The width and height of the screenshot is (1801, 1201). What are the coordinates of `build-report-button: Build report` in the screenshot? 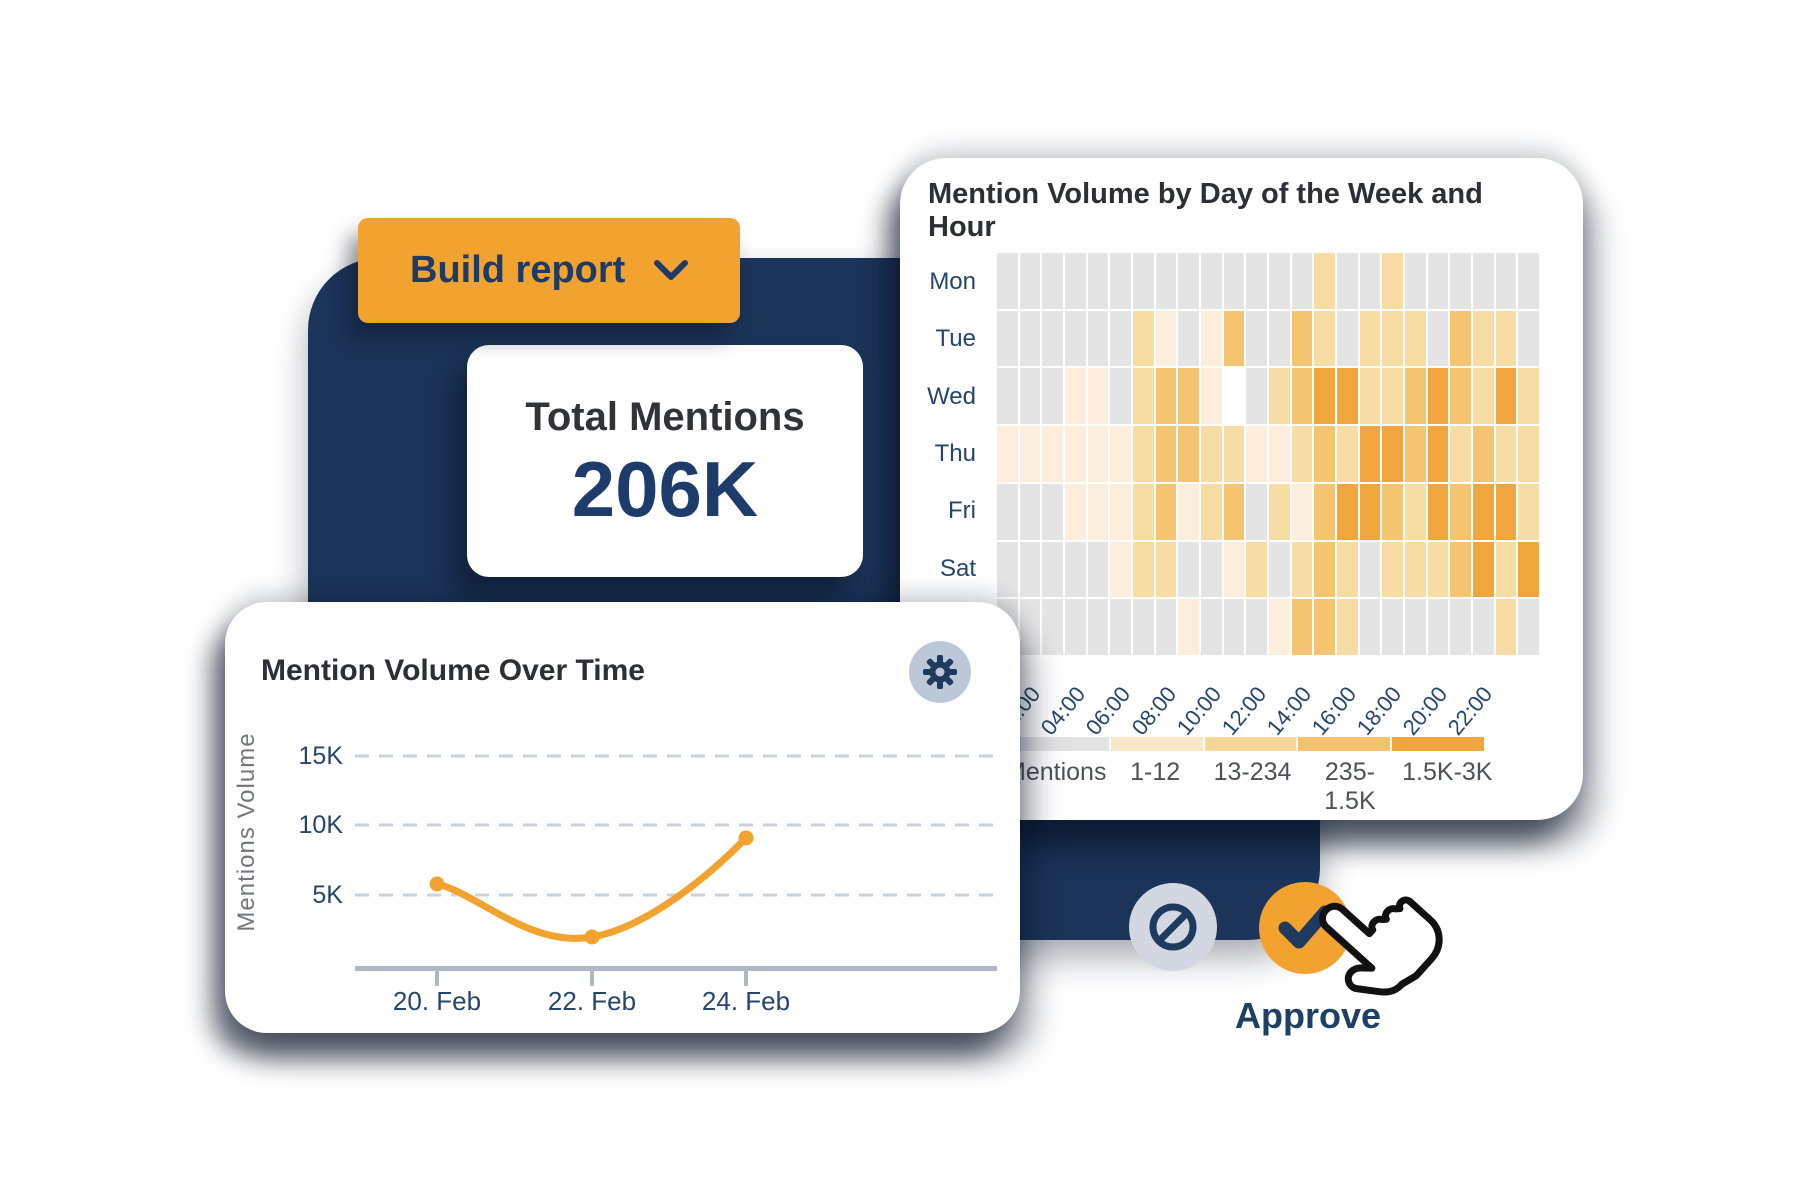 It's located at (549, 270).